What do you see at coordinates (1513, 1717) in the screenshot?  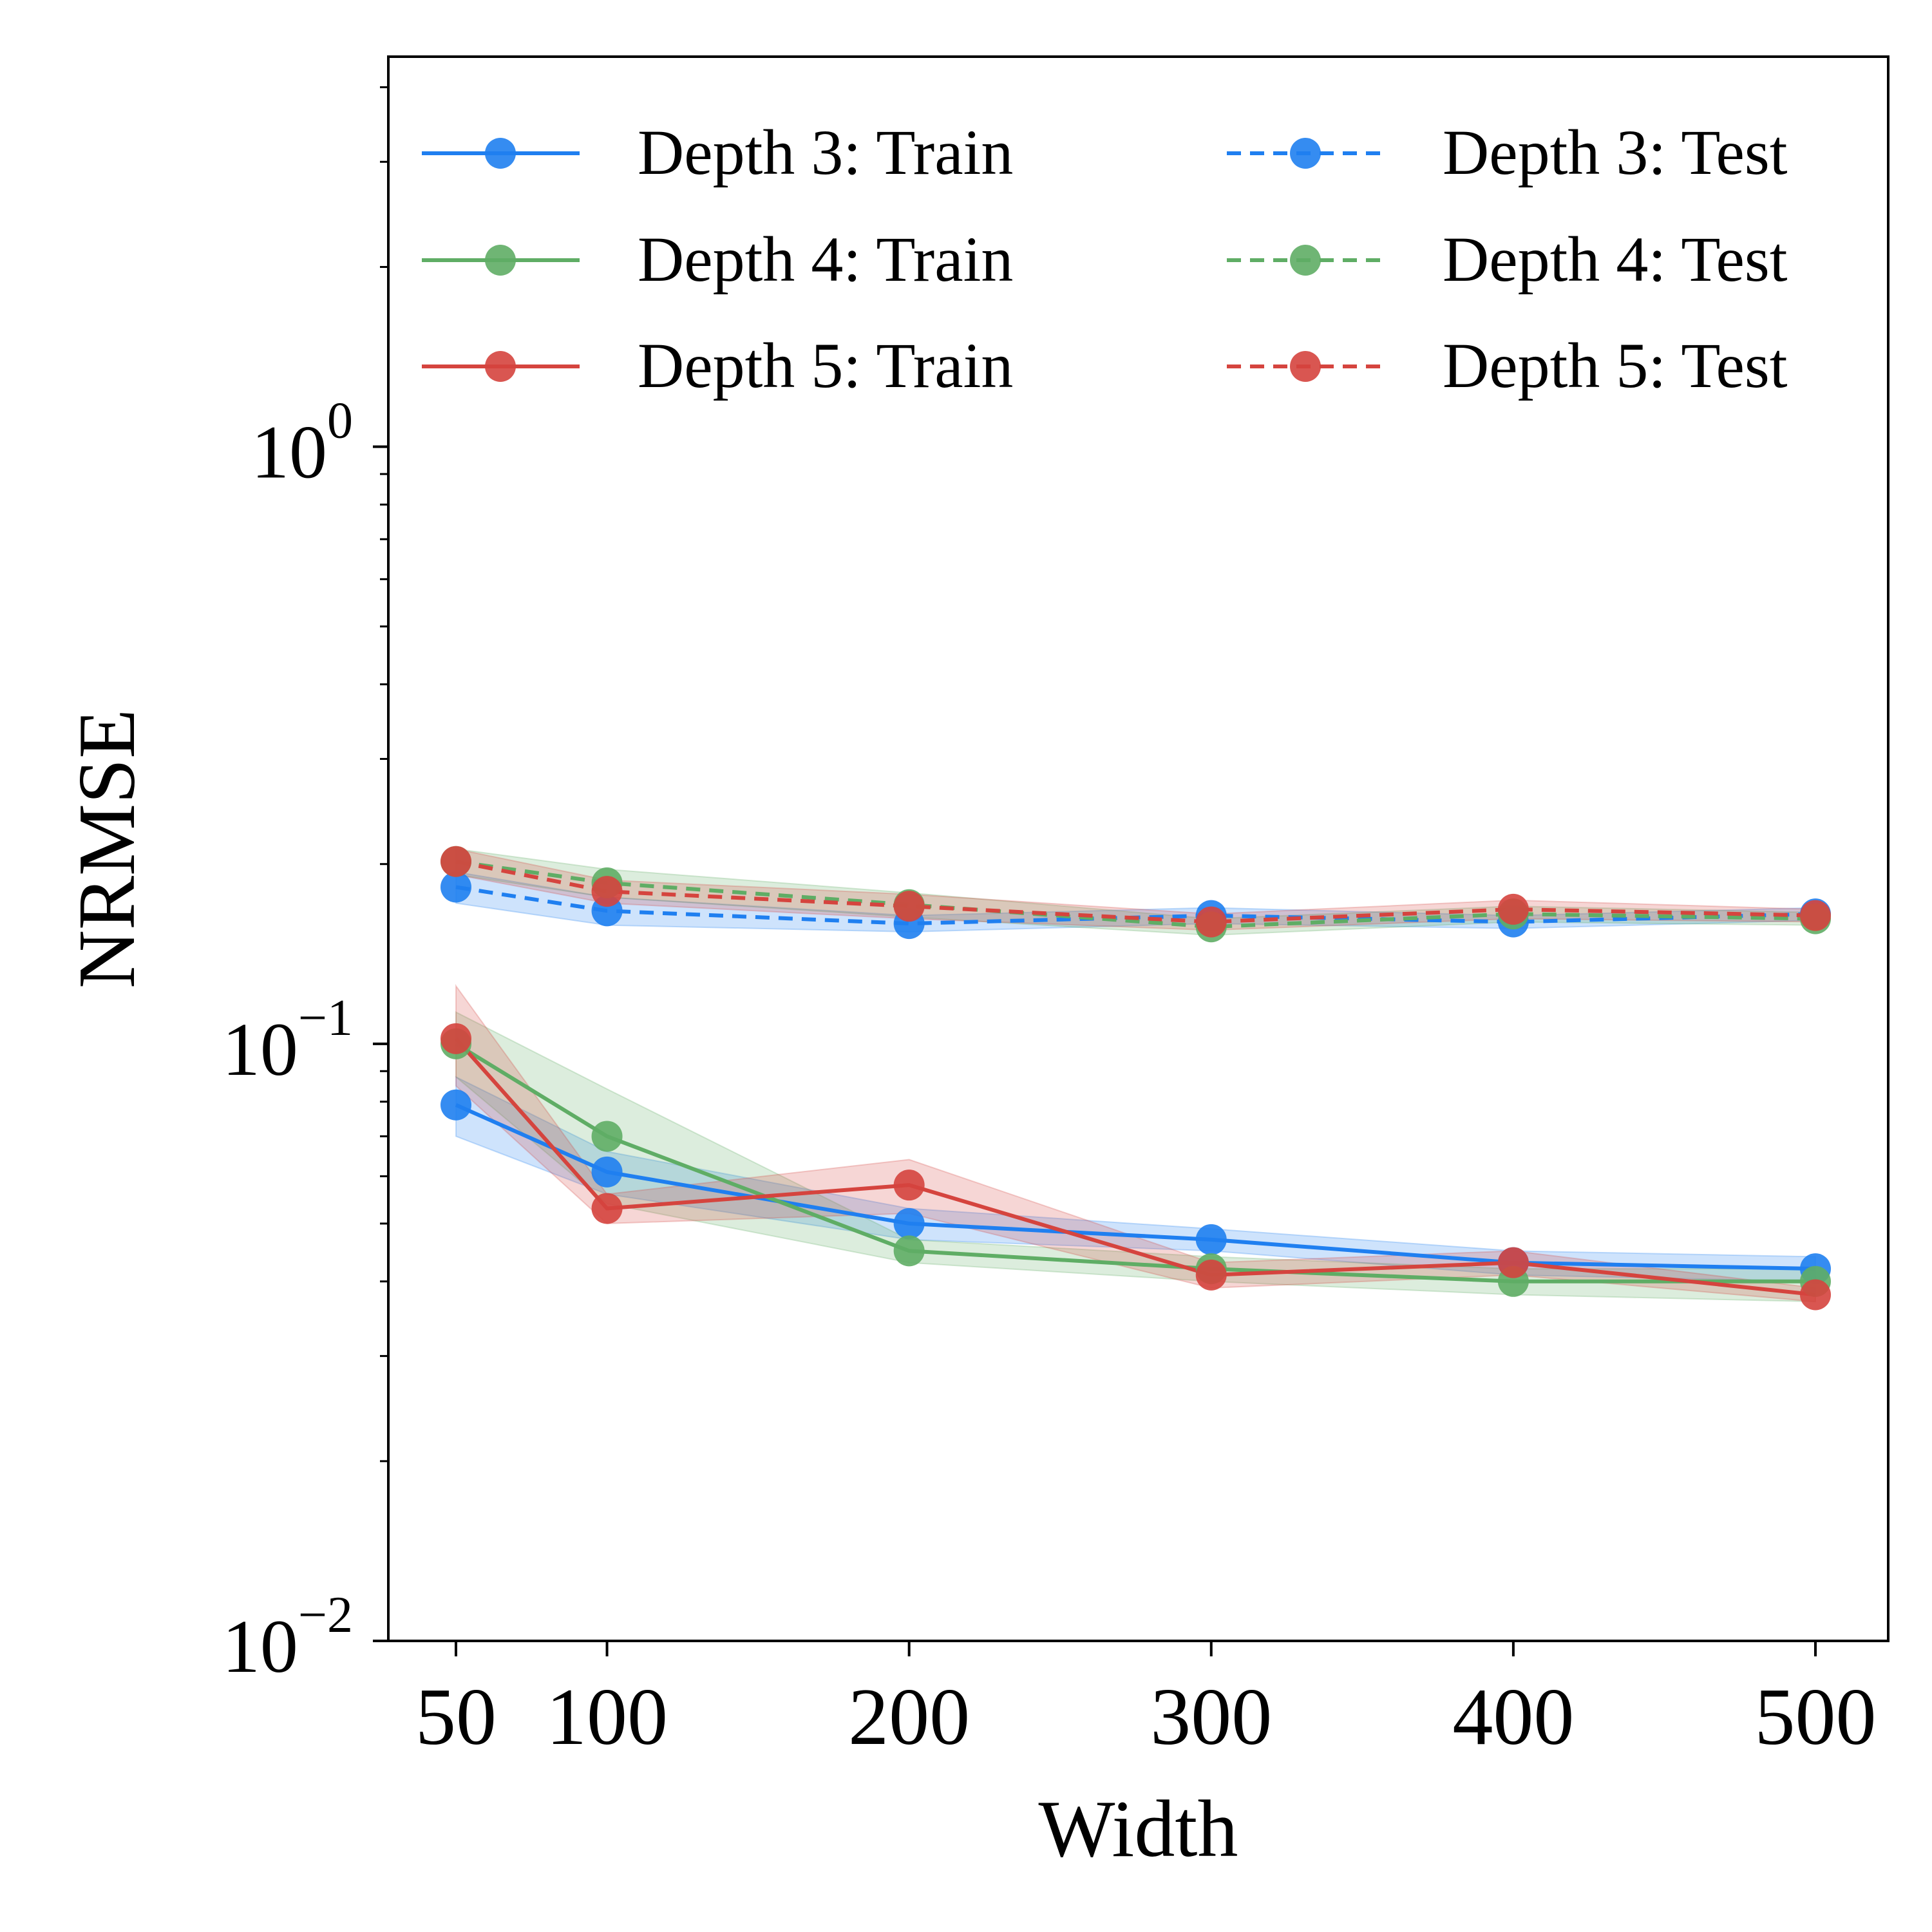 I see `x-tick-label-400: 400` at bounding box center [1513, 1717].